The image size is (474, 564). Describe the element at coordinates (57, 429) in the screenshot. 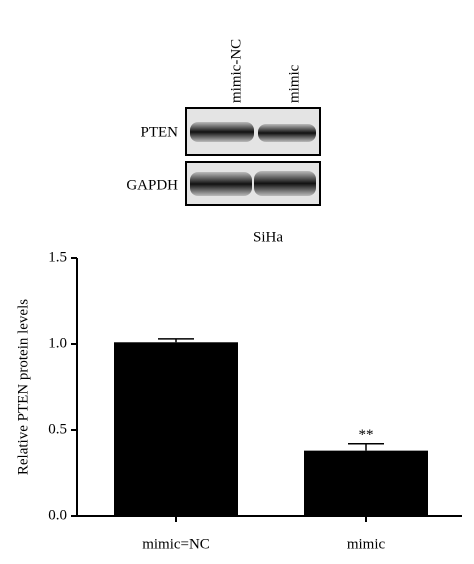

I see `y-tick-label: 0.5` at that location.